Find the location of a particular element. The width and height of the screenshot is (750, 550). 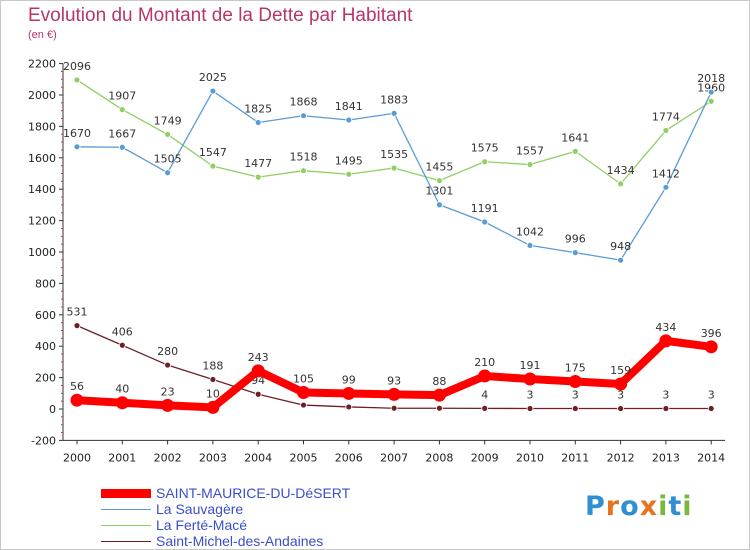

data-label: 188 is located at coordinates (212, 365).